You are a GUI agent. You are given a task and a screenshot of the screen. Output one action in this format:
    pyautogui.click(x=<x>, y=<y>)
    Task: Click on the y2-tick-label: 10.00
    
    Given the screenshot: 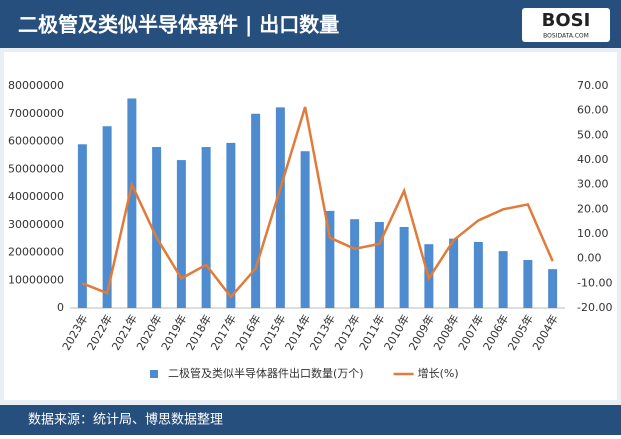 What is the action you would take?
    pyautogui.click(x=593, y=233)
    